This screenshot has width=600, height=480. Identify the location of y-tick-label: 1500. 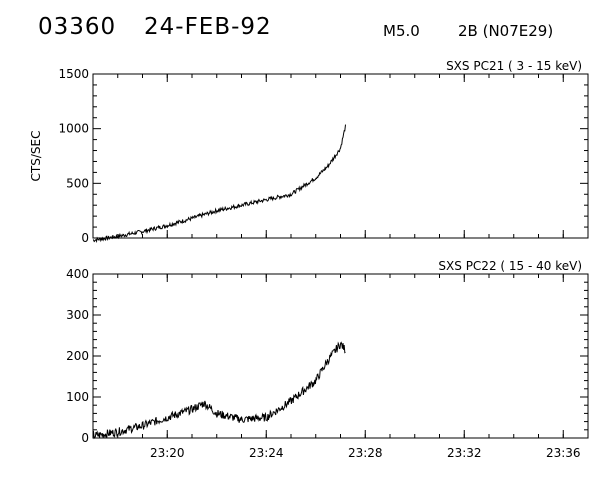
(73, 74).